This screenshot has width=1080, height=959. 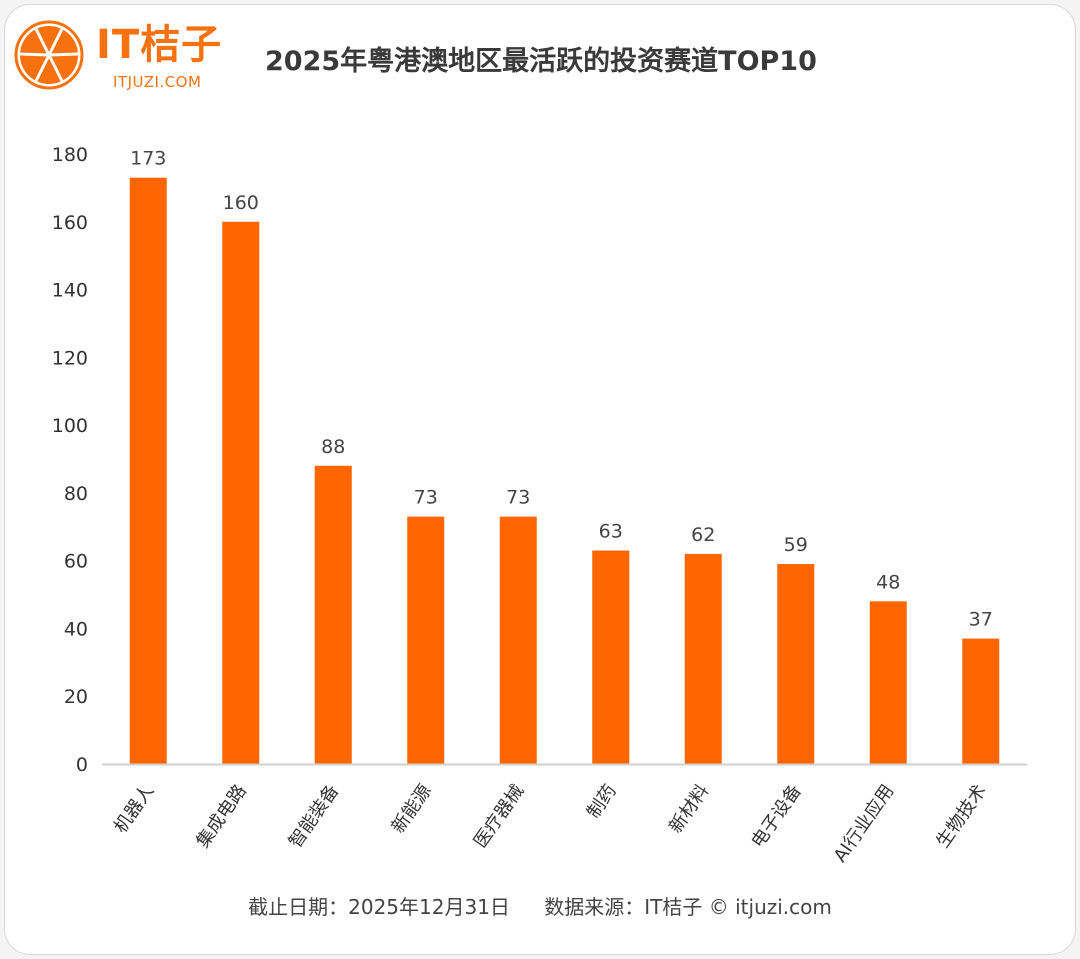 What do you see at coordinates (703, 535) in the screenshot?
I see `data-label: 62` at bounding box center [703, 535].